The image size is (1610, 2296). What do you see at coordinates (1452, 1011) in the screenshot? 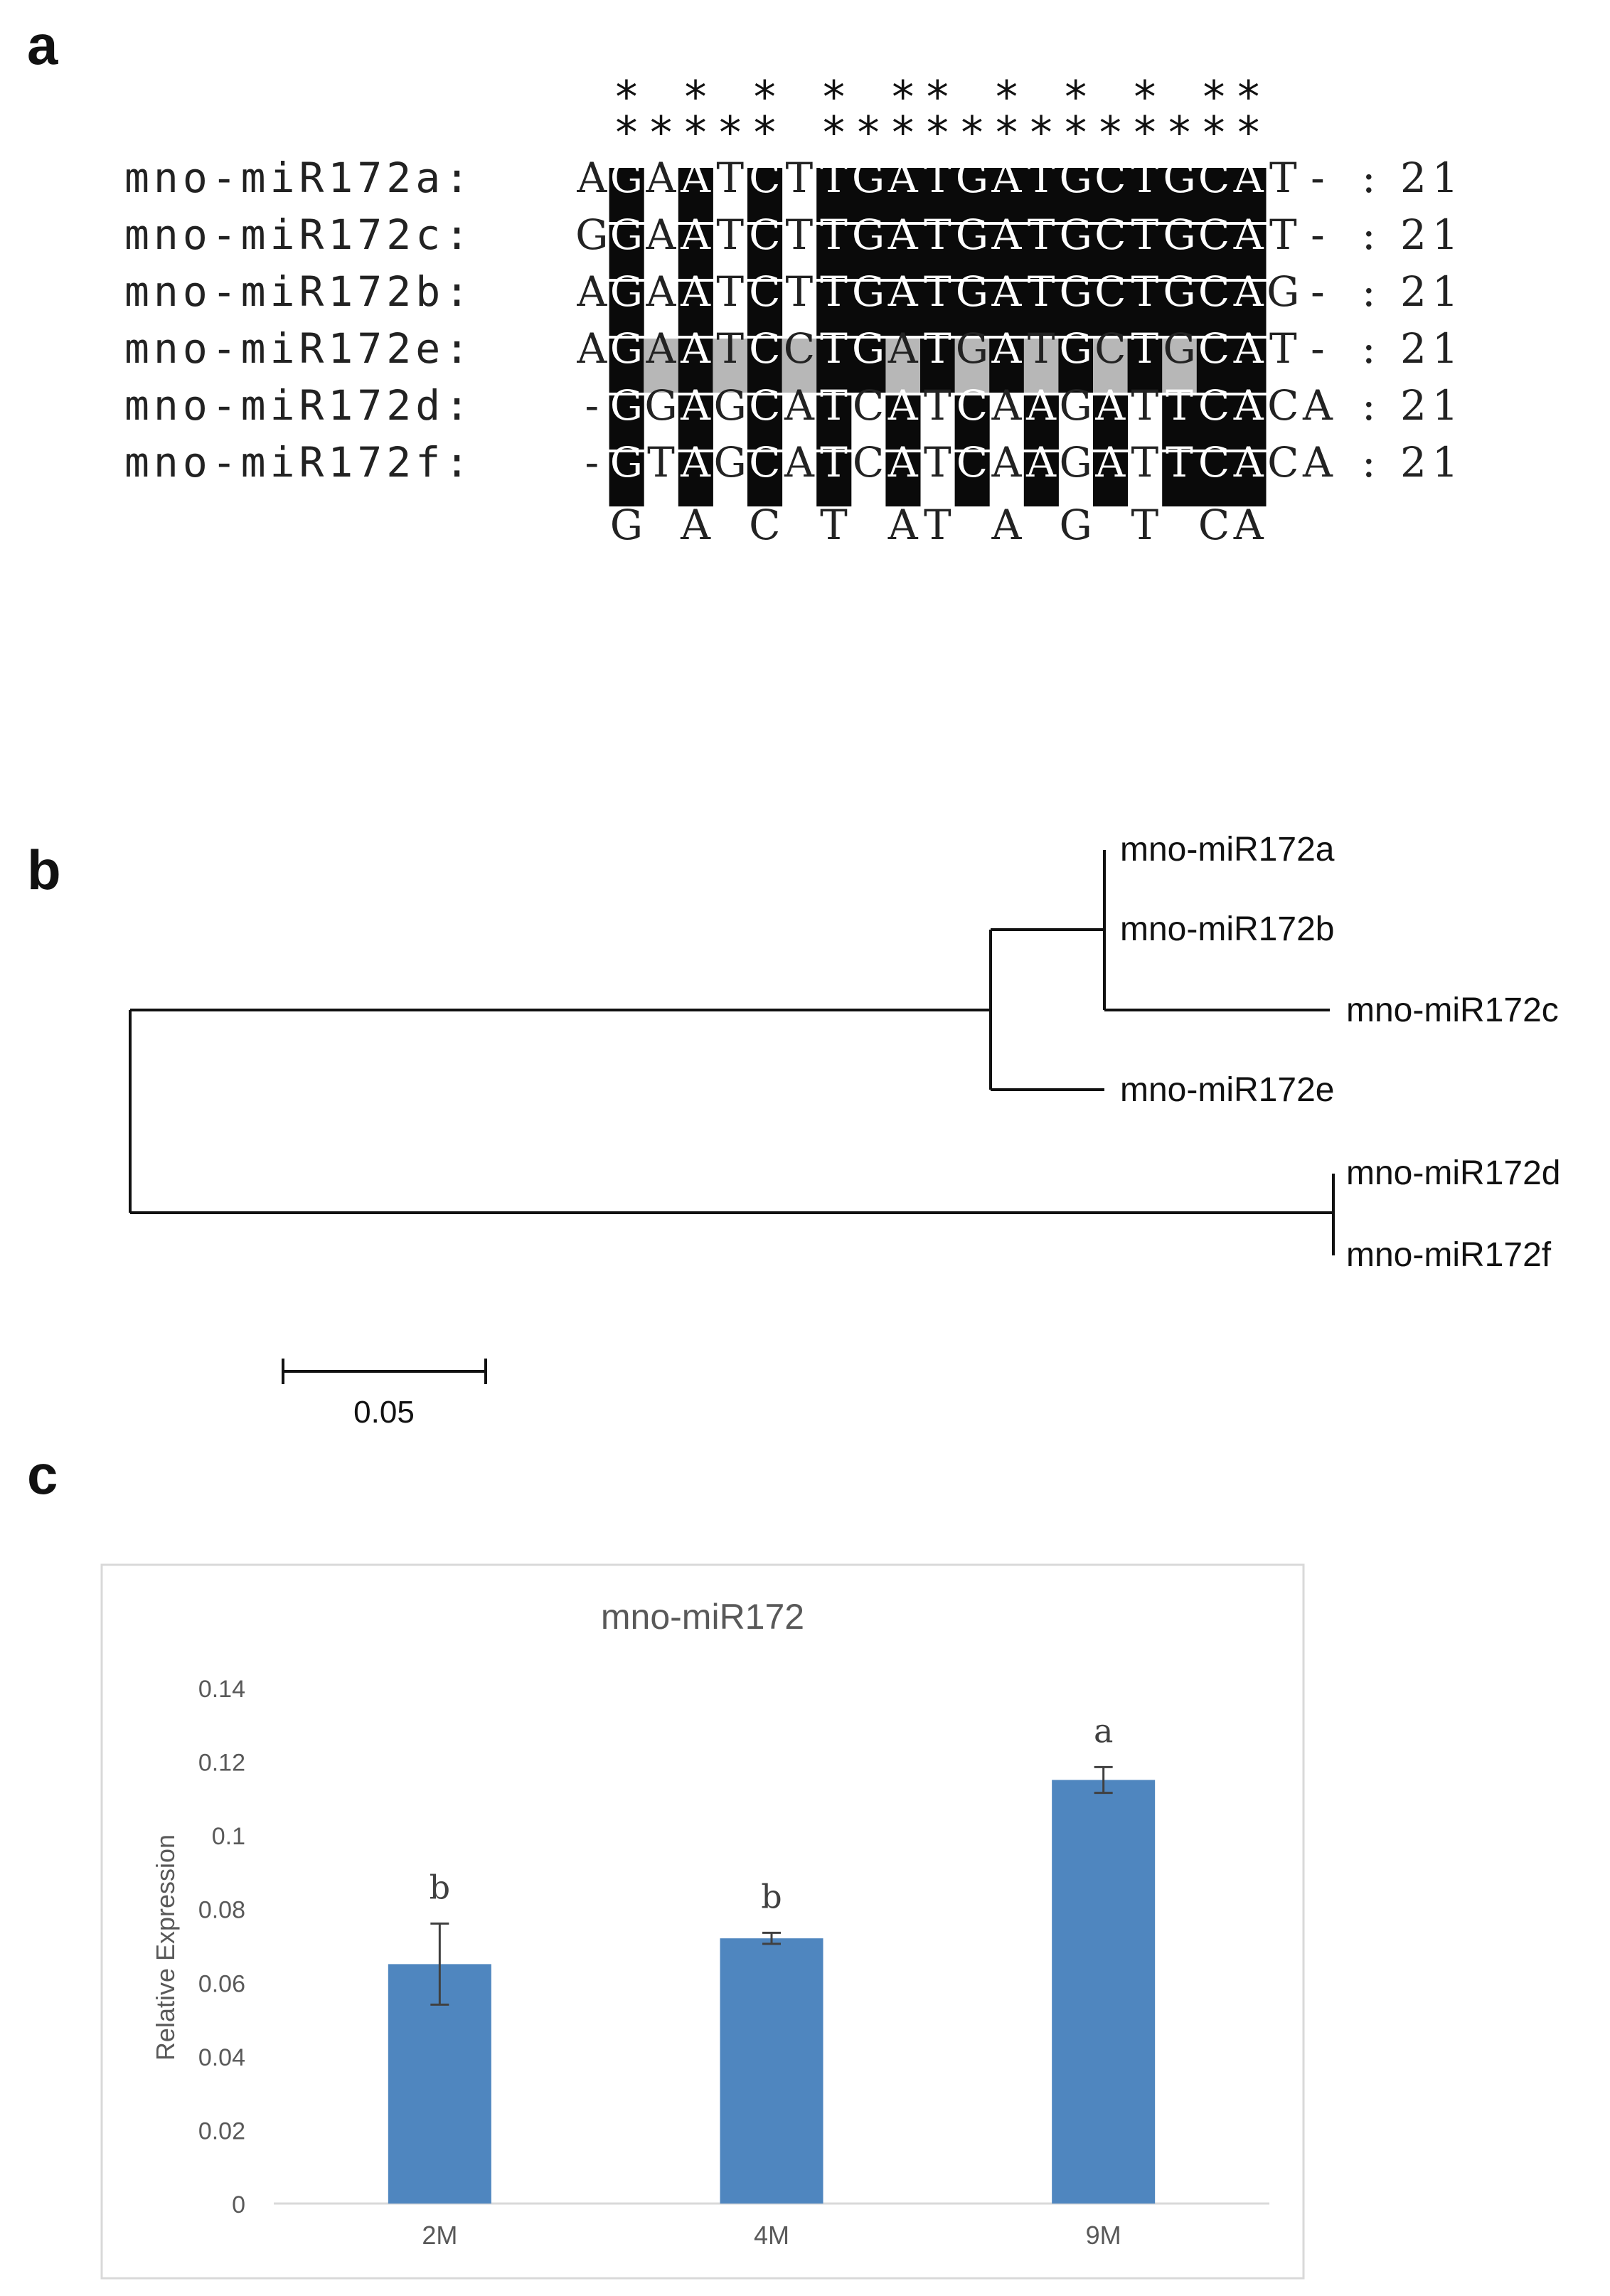
I see `tree-leaf-c: mno-miR172c` at bounding box center [1452, 1011].